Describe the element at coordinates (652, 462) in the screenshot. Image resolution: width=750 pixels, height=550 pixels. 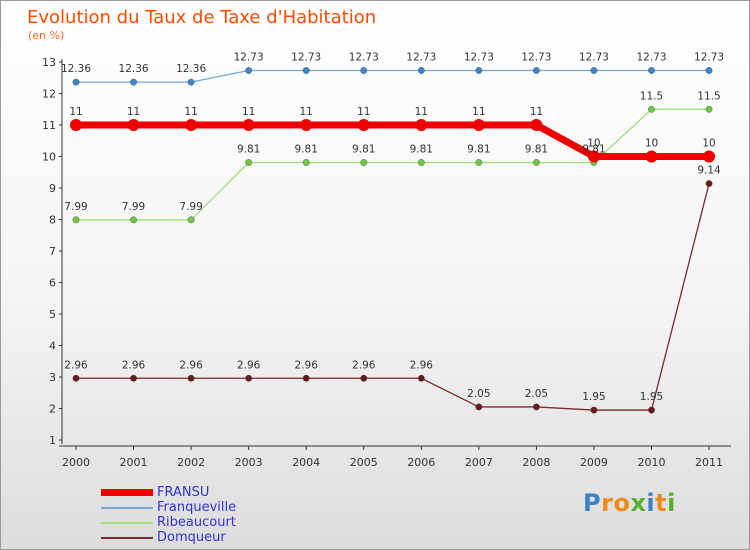
I see `x-tick-label: 2010` at that location.